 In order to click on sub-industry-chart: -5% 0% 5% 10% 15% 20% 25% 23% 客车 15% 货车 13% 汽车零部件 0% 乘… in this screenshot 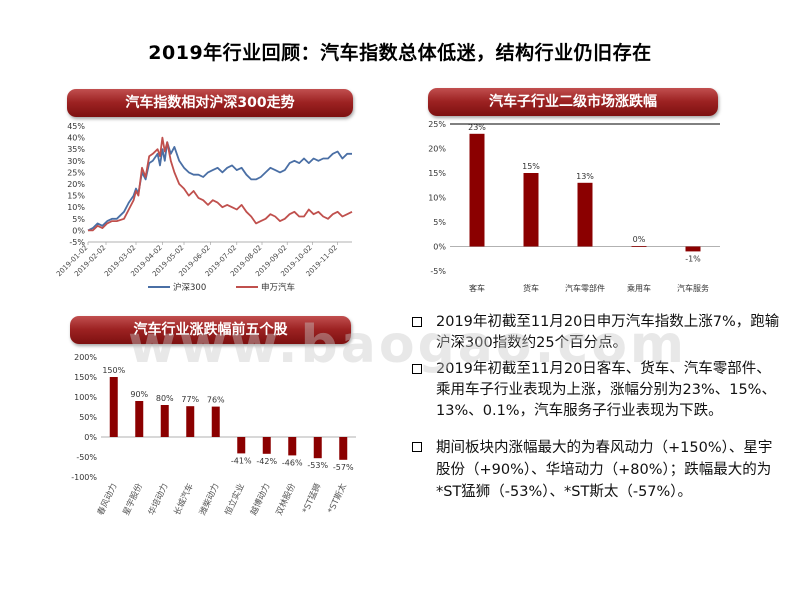, I will do `click(574, 206)`.